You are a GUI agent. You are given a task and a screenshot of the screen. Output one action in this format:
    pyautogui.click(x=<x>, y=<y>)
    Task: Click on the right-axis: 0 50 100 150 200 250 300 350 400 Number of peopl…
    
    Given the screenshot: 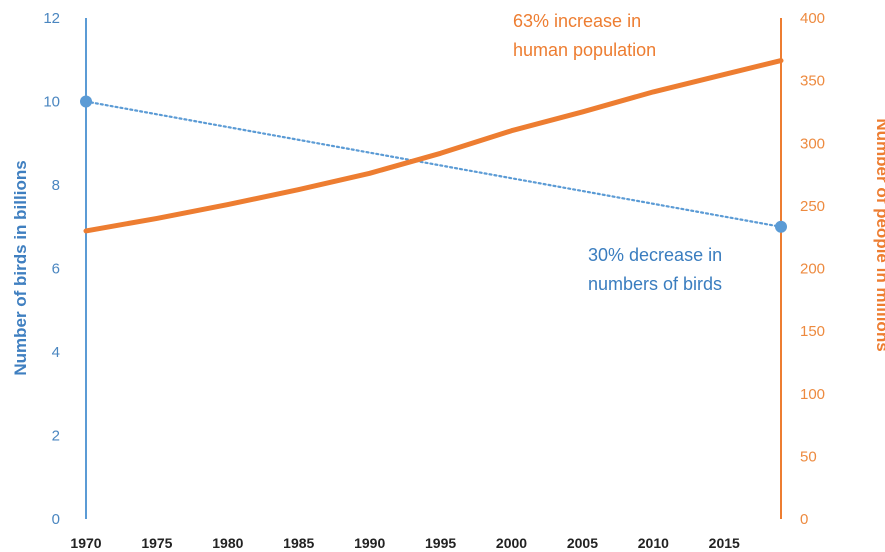 What is the action you would take?
    pyautogui.click(x=832, y=269)
    